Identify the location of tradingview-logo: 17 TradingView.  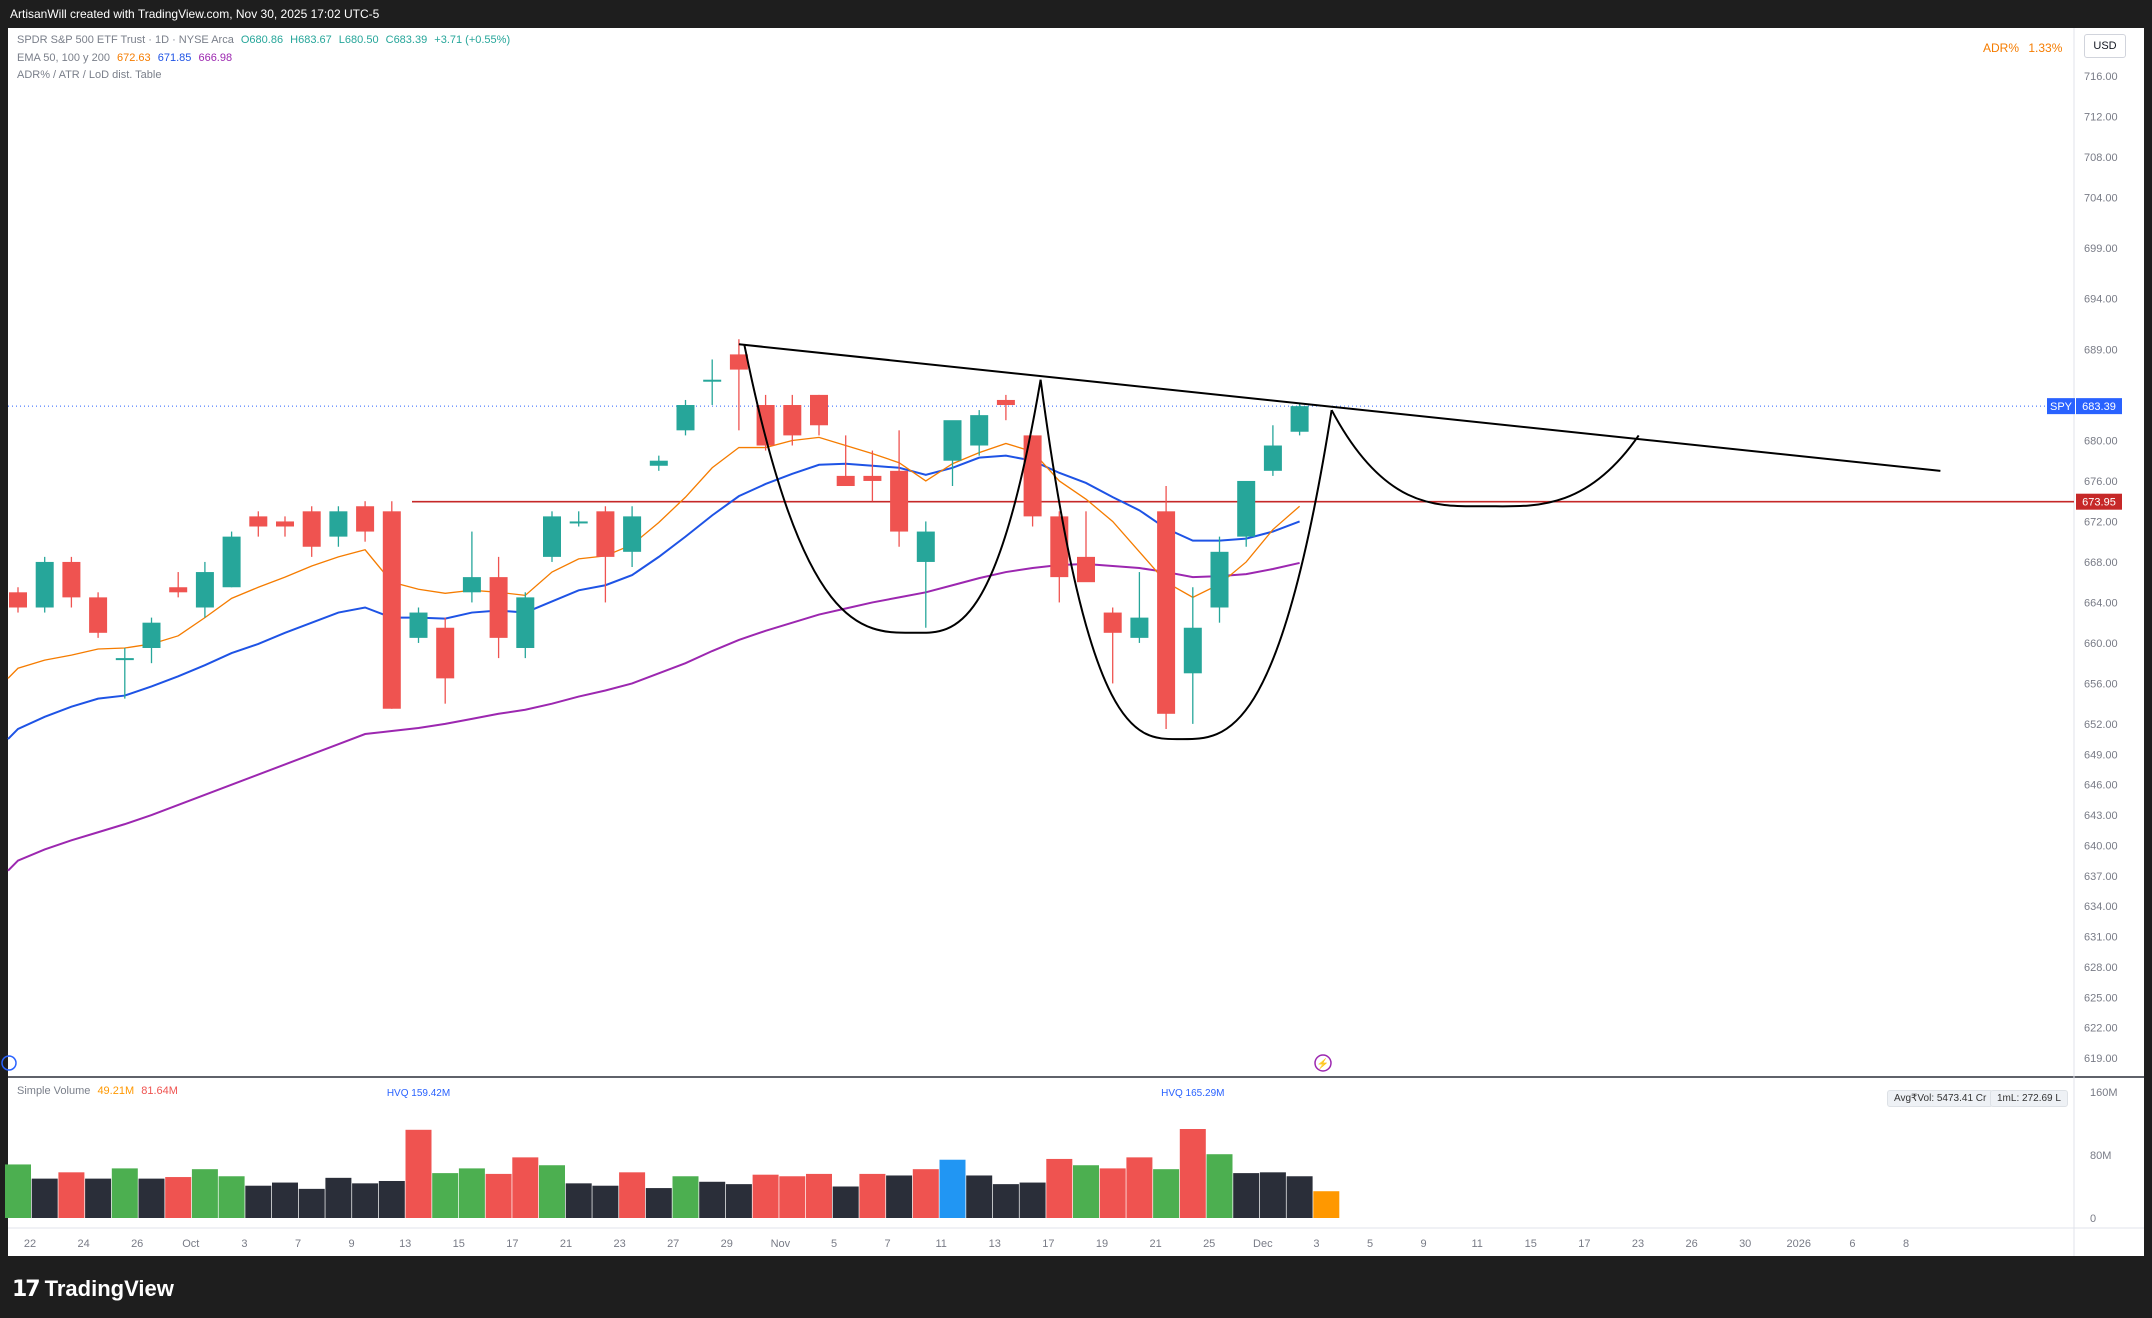
(93, 1289).